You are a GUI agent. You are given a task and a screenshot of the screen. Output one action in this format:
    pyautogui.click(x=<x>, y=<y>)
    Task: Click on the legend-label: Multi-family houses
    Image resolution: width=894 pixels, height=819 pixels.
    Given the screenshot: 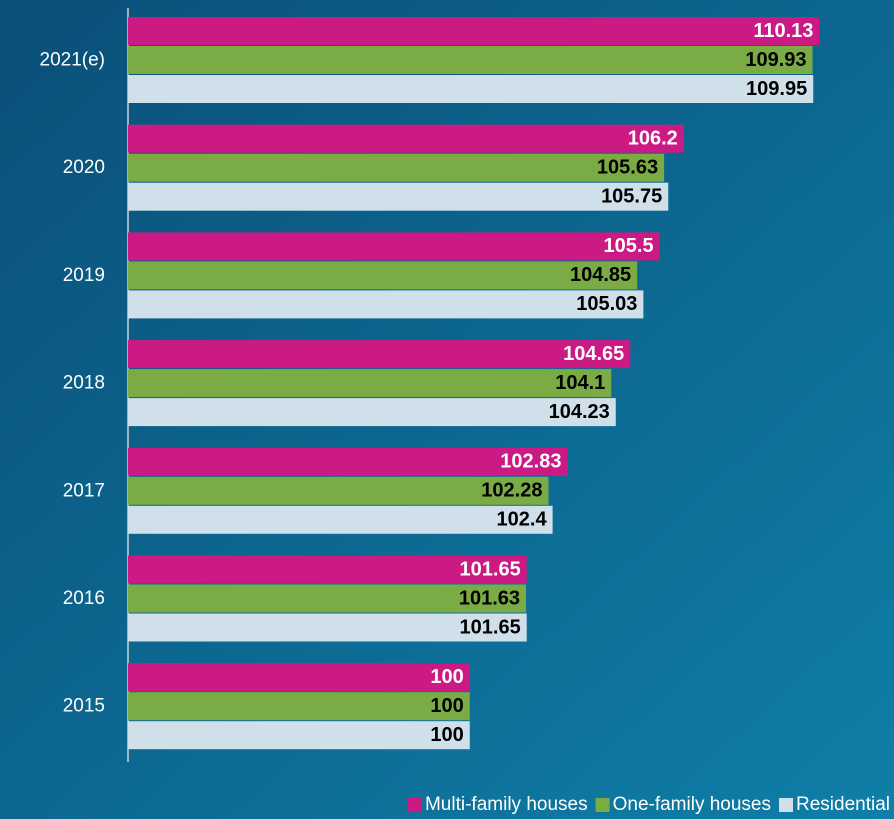 What is the action you would take?
    pyautogui.click(x=506, y=804)
    